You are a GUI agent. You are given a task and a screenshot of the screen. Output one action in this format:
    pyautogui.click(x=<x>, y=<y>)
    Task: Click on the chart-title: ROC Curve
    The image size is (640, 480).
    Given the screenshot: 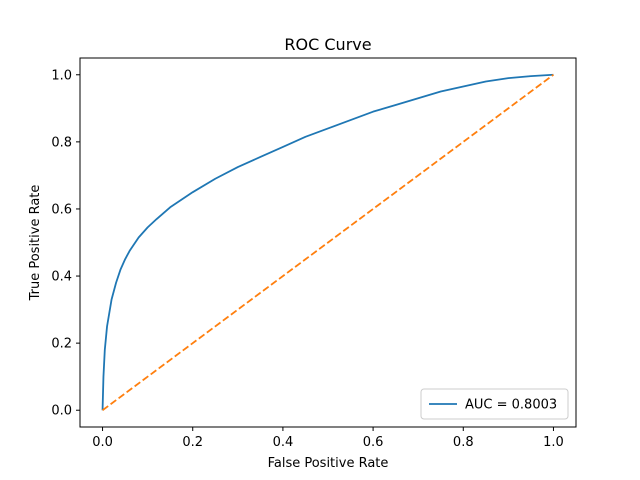 What is the action you would take?
    pyautogui.click(x=327, y=44)
    